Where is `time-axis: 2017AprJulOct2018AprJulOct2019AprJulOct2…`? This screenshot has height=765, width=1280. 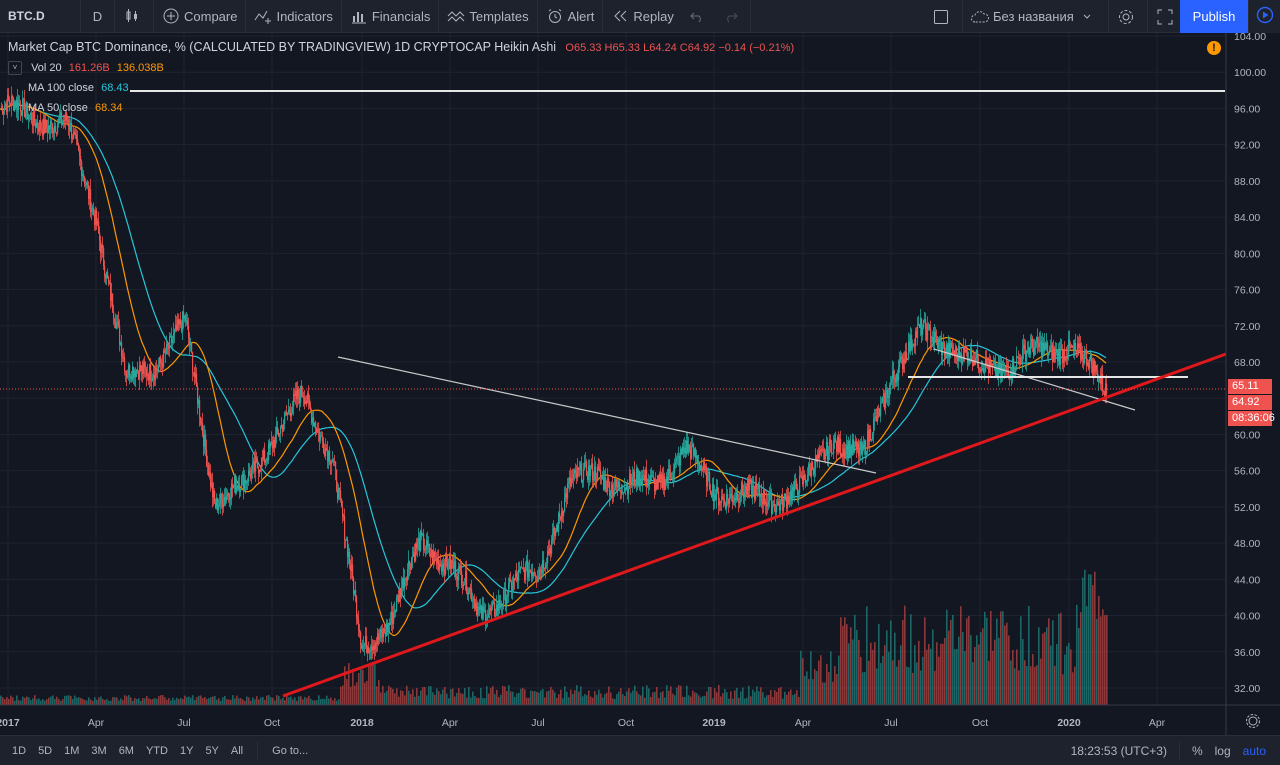
time-axis: 2017AprJulOct2018AprJulOct2019AprJulOct2… is located at coordinates (583, 723).